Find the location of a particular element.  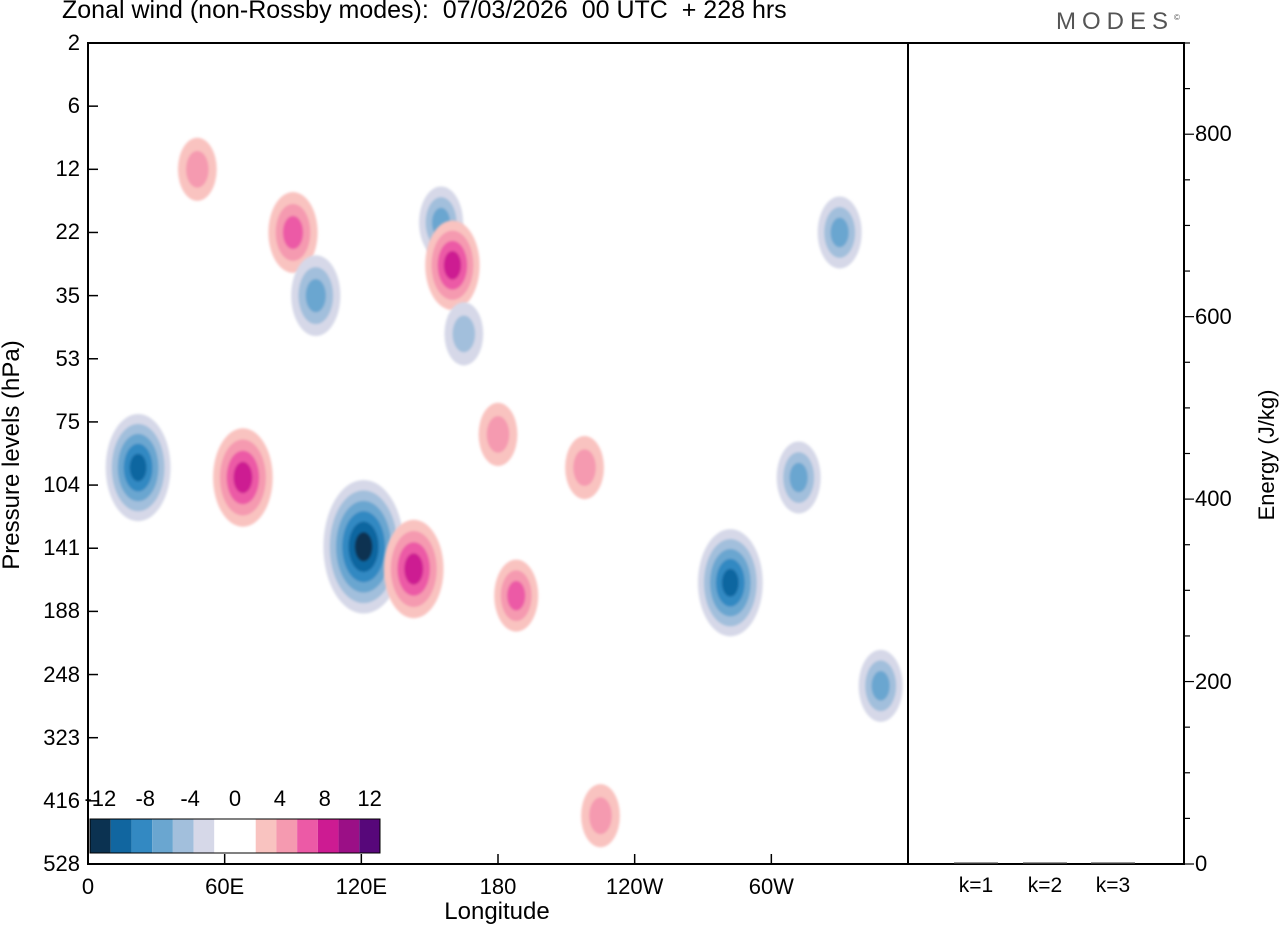

pressure-tick-label: 141 is located at coordinates (61, 548).